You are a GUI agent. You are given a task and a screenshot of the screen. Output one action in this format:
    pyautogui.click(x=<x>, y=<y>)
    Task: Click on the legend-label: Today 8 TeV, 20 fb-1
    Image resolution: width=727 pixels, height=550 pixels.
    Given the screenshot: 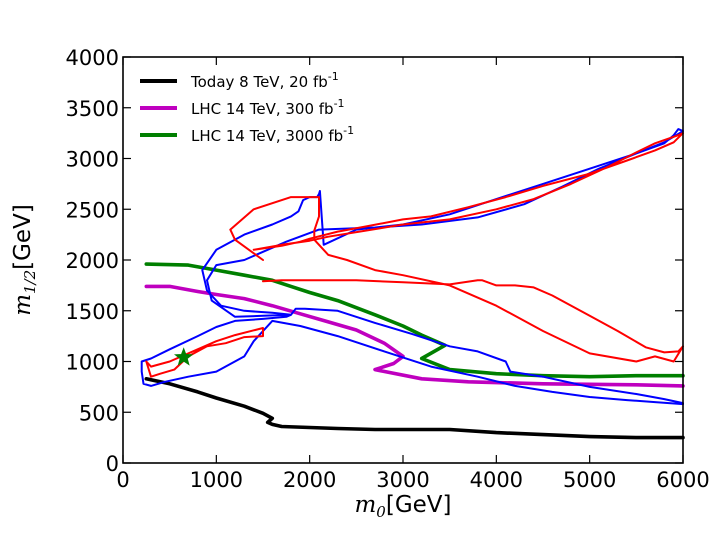 What is the action you would take?
    pyautogui.click(x=264, y=80)
    